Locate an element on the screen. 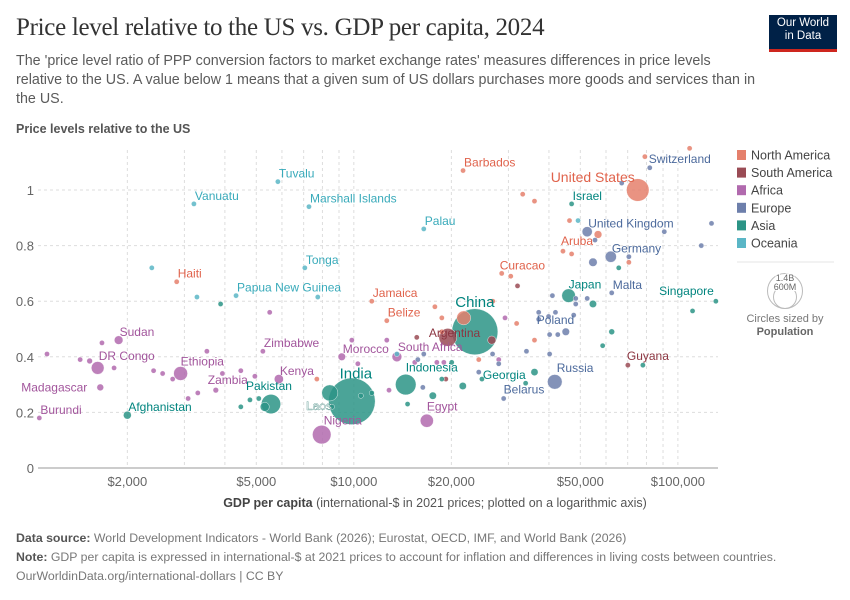  point-label: Georgia is located at coordinates (504, 375).